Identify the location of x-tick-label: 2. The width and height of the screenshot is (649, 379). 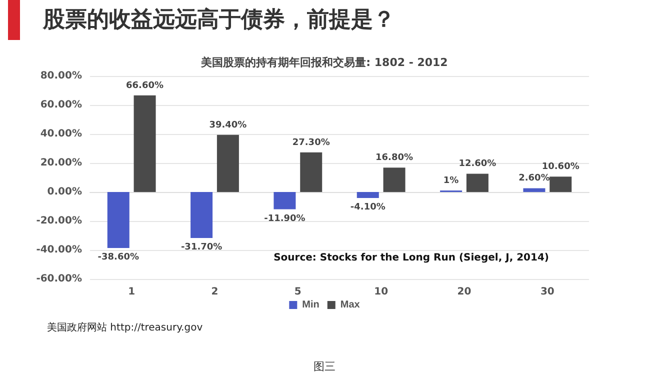
(214, 292).